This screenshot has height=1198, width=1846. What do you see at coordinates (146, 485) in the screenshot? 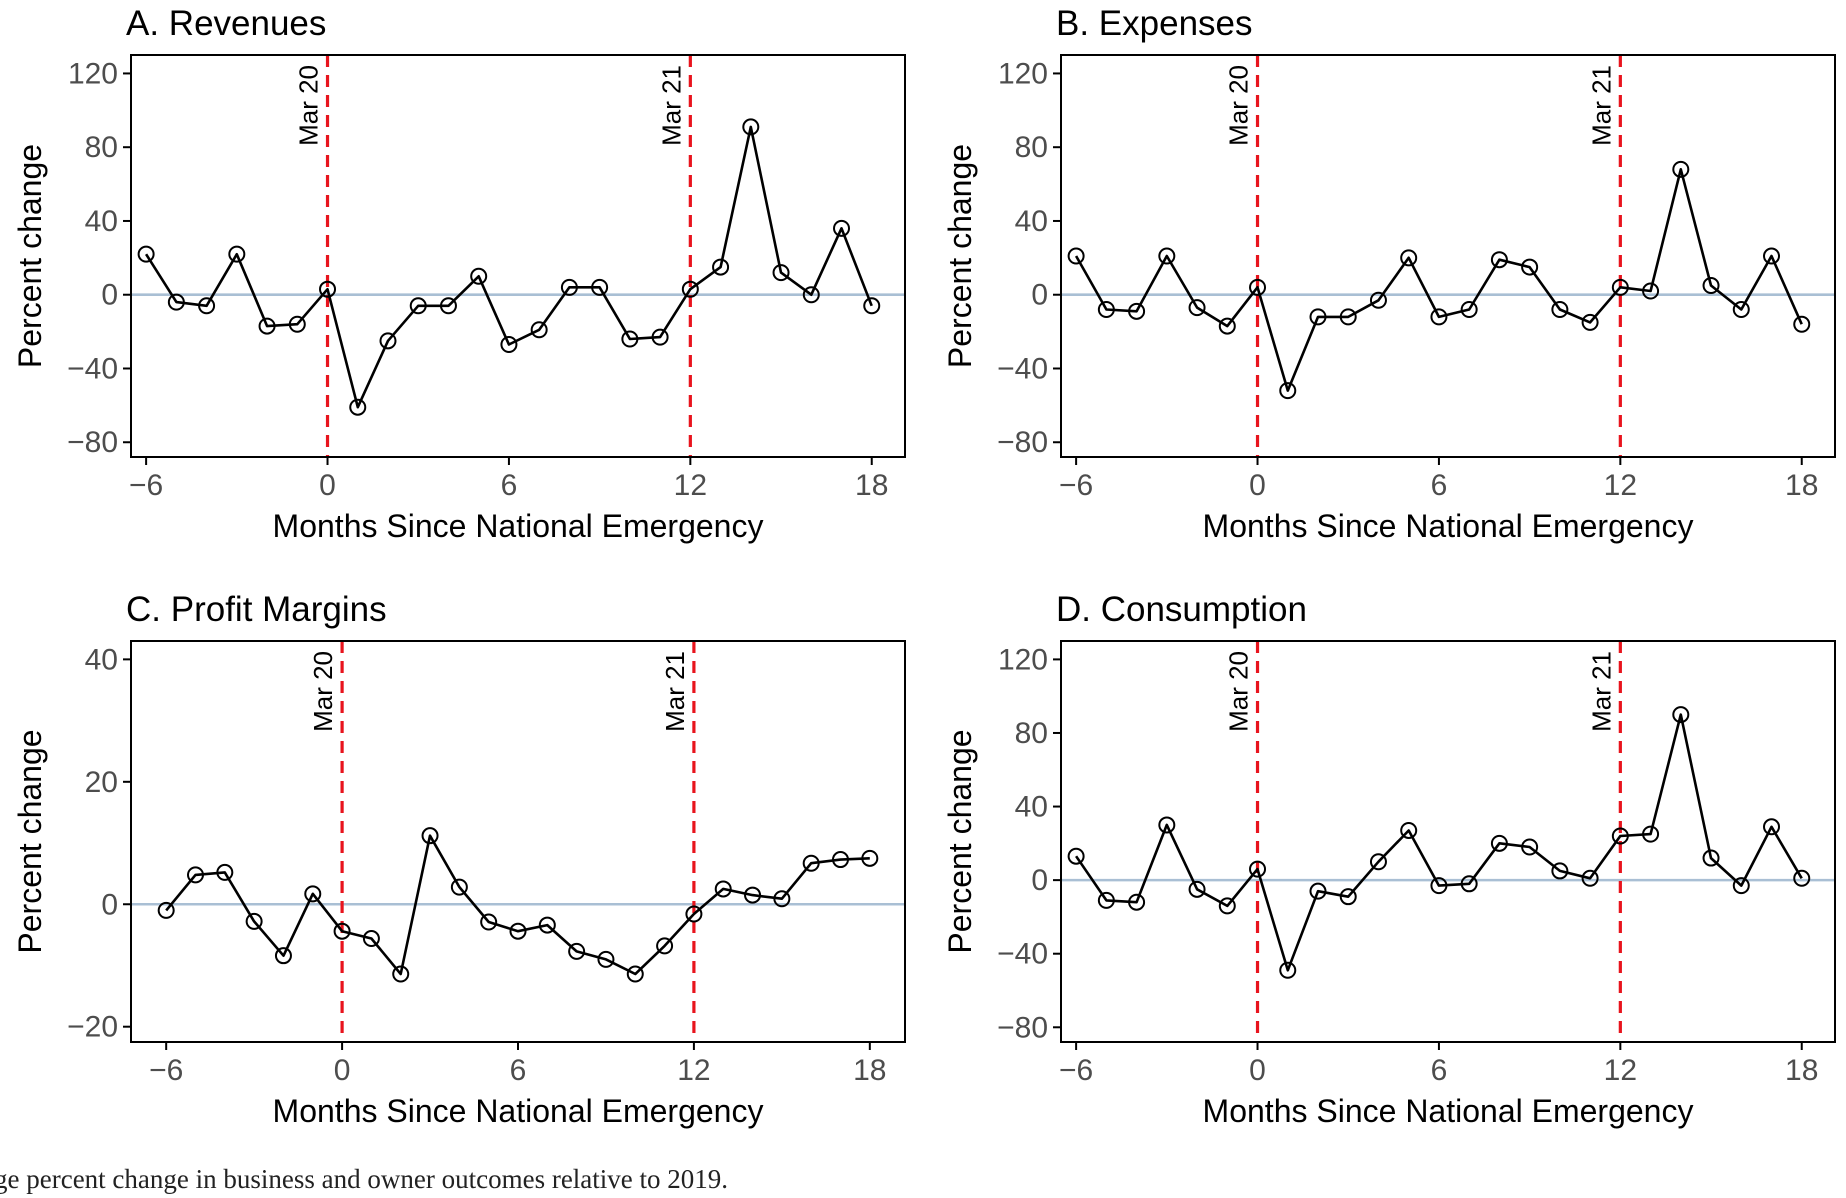
I see `x-tick-label: −6` at bounding box center [146, 485].